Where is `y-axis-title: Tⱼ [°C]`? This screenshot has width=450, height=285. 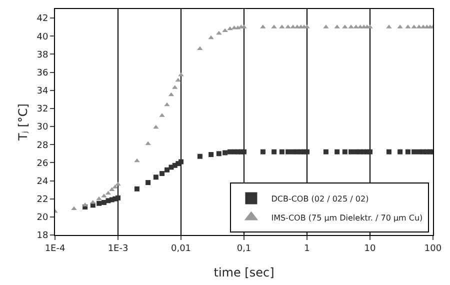 y-axis-title: Tⱼ [°C] is located at coordinates (23, 123).